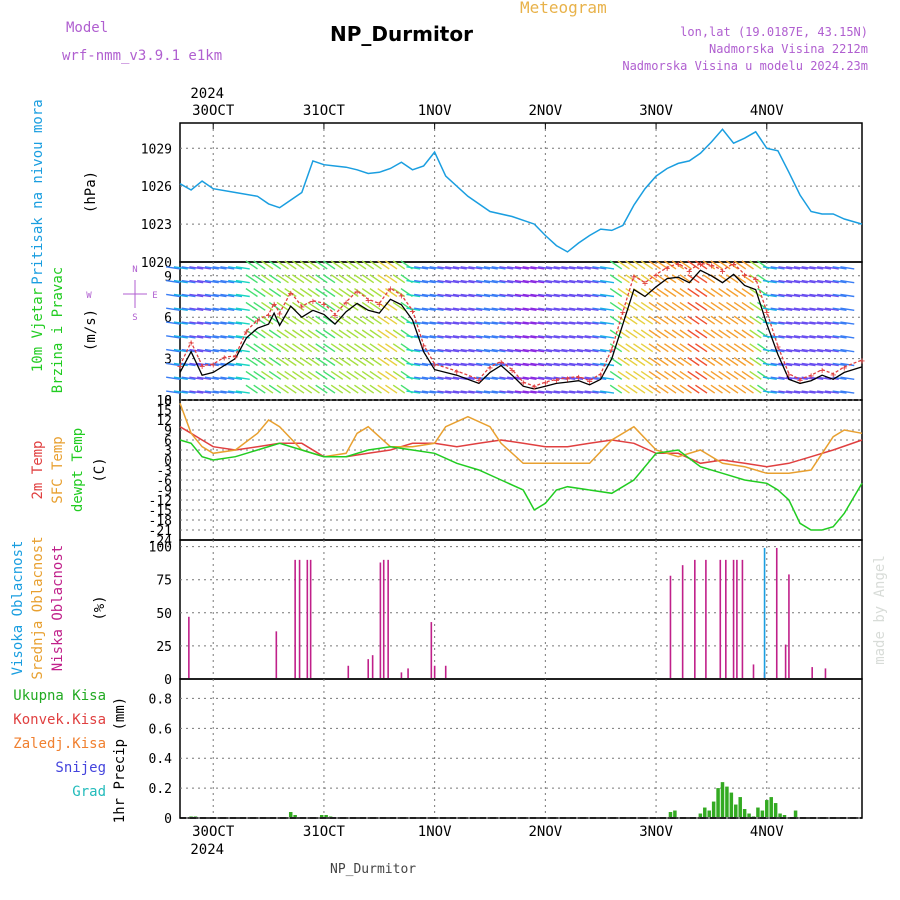 Image resolution: width=900 pixels, height=900 pixels. Describe the element at coordinates (58, 469) in the screenshot. I see `temp-axis-subtitle: SFC Temp` at that location.